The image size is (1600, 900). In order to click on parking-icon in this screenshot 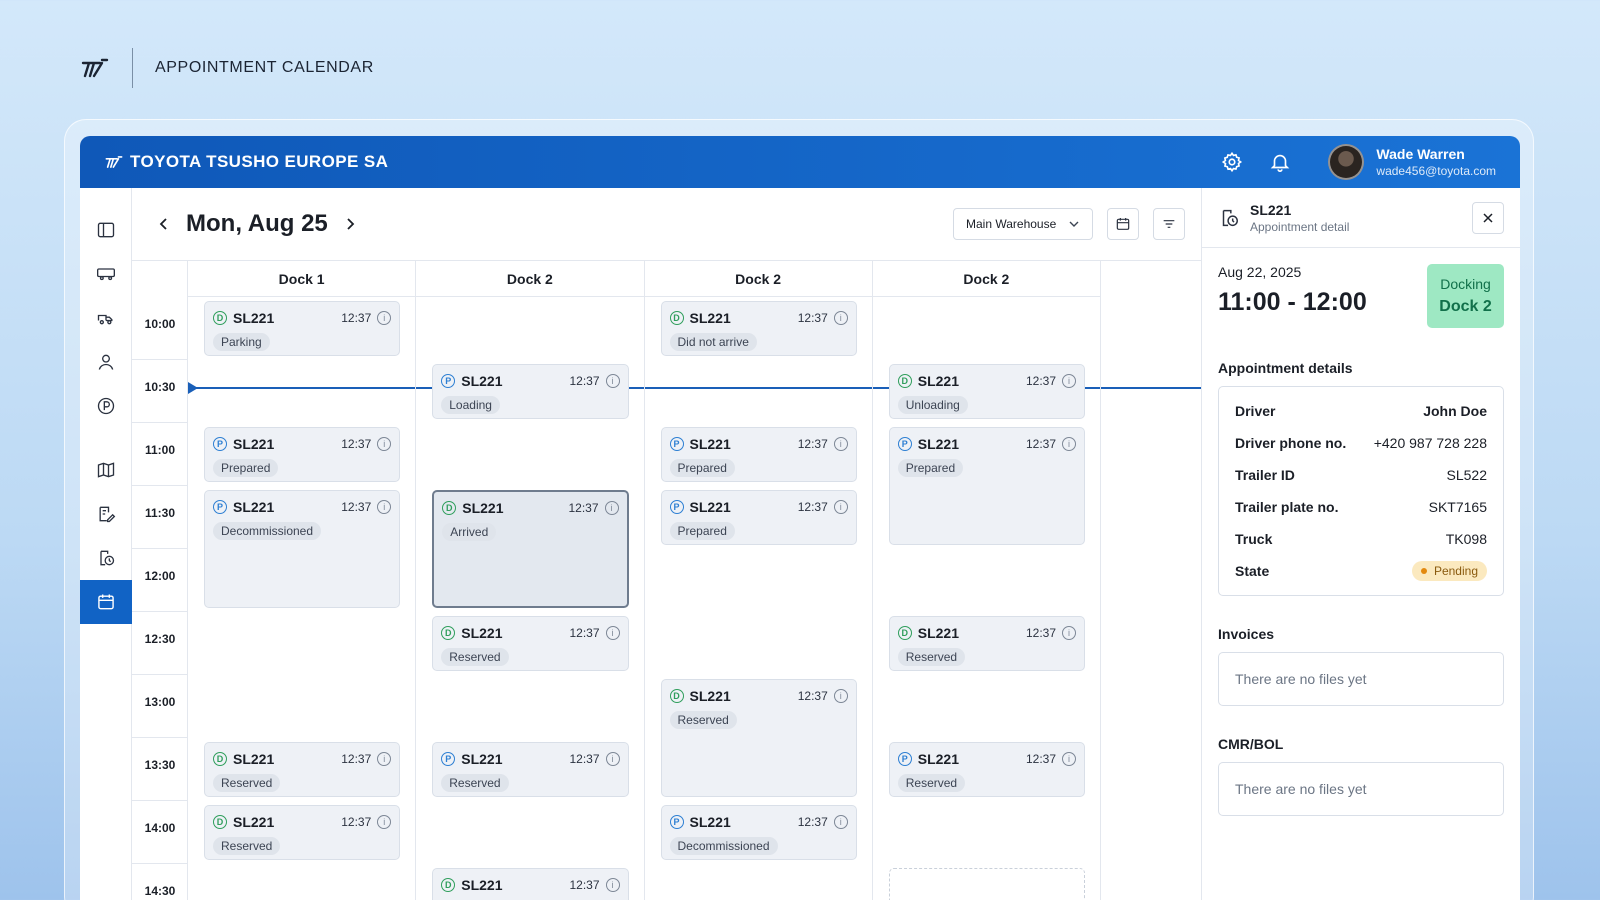, I will do `click(106, 406)`.